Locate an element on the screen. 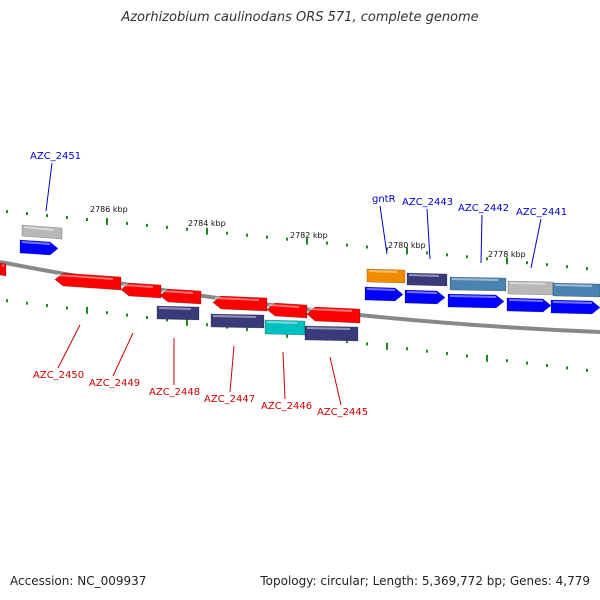 The image size is (600, 600). gene-AZC_2446-highlight is located at coordinates (282, 322).